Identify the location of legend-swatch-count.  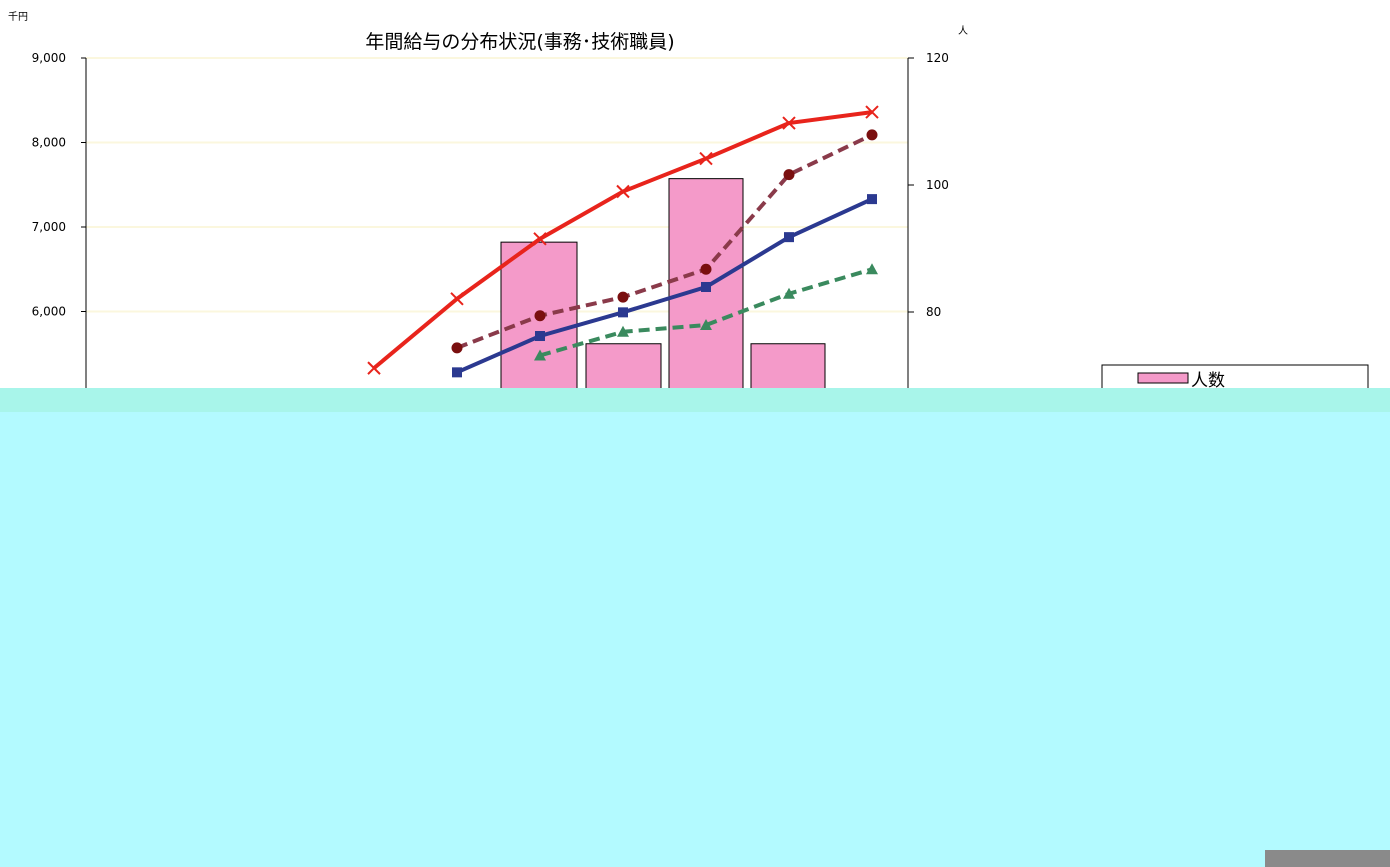
(1163, 378).